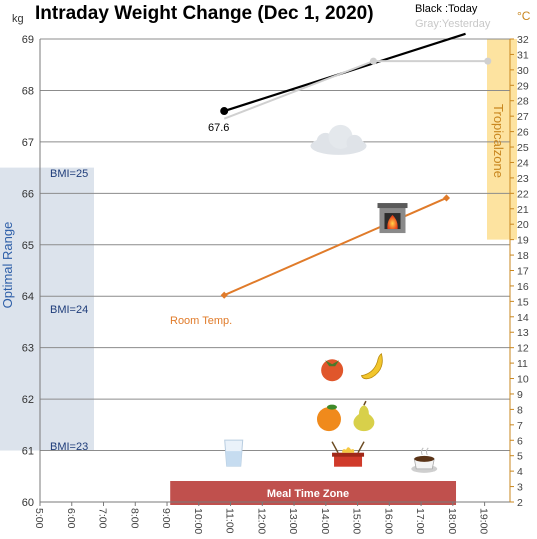 The image size is (537, 539). Describe the element at coordinates (166, 518) in the screenshot. I see `x-tick-4: 9:00` at that location.